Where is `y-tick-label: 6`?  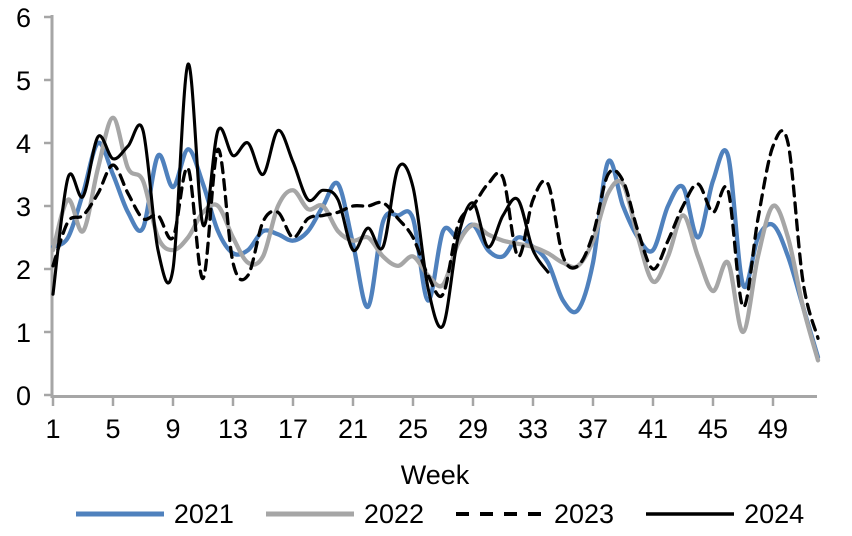
y-tick-label: 6 is located at coordinates (23, 18).